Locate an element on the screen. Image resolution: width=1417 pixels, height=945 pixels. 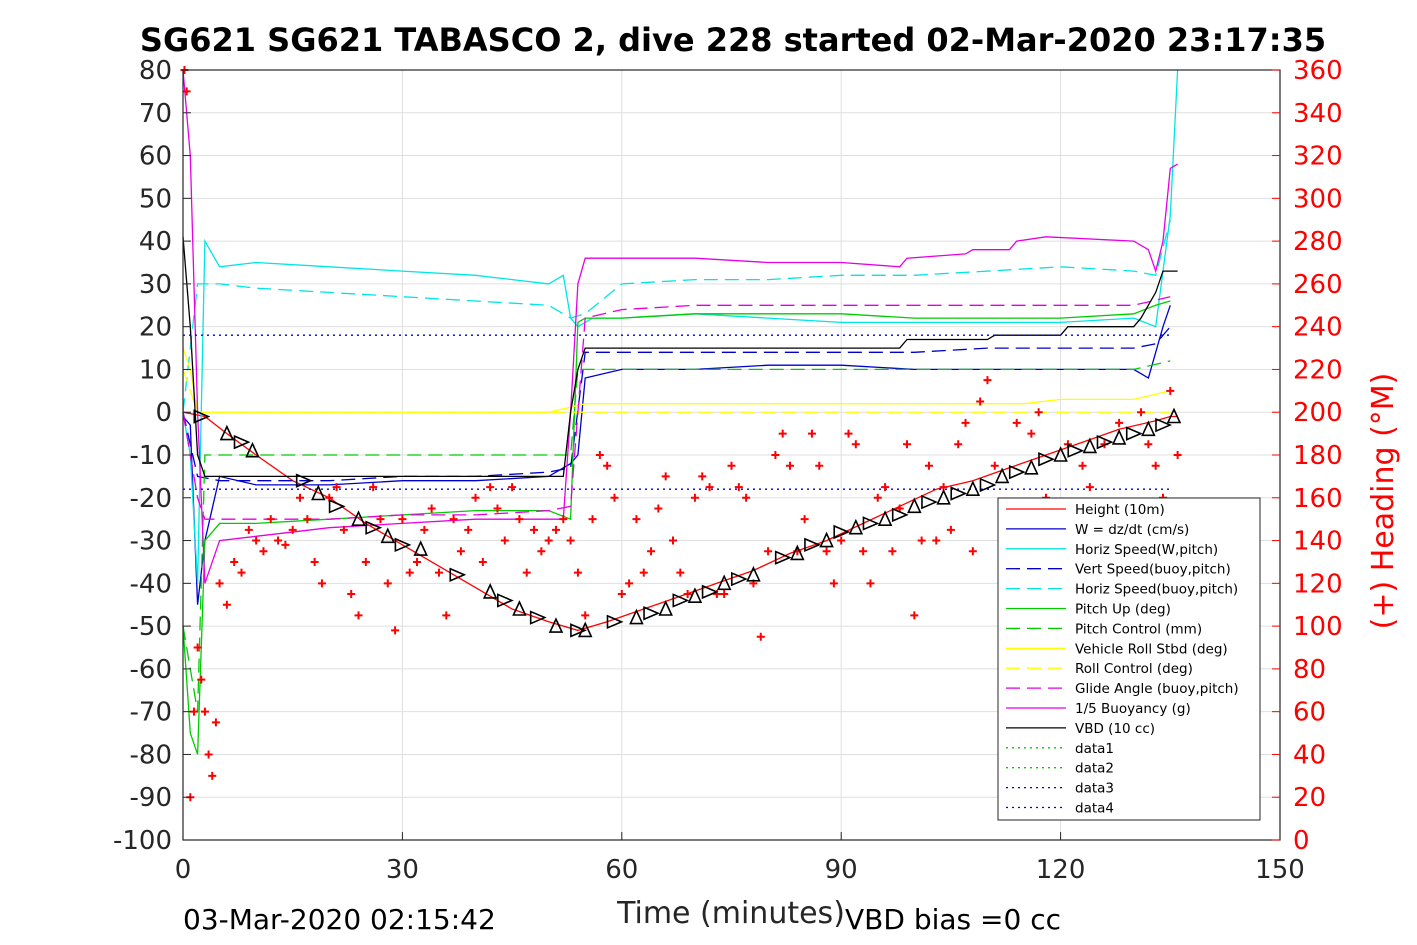
y2-tick-label: 340 is located at coordinates (1318, 114).